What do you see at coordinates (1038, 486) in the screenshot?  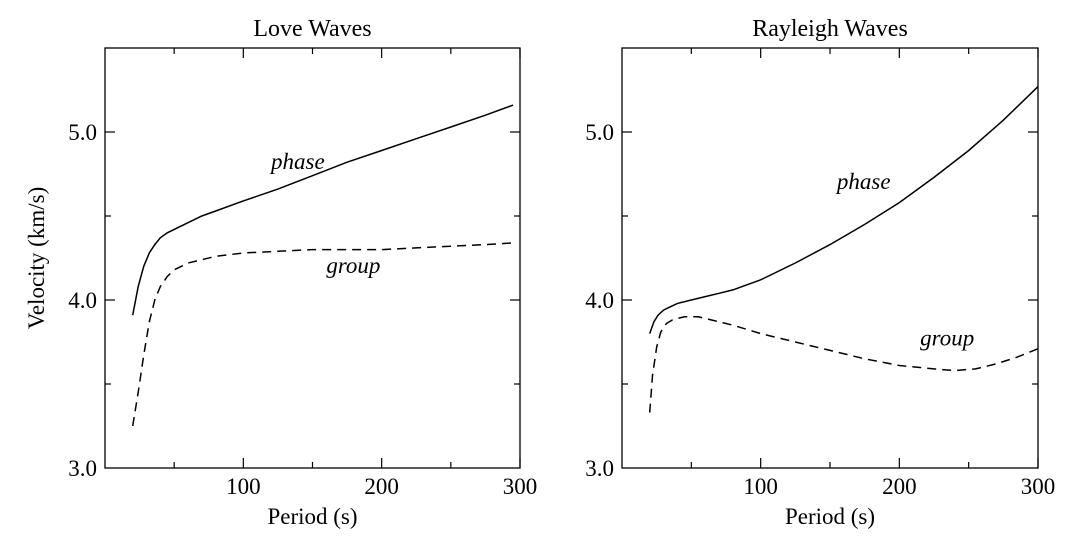 I see `rayleigh-x-tick-label: 300` at bounding box center [1038, 486].